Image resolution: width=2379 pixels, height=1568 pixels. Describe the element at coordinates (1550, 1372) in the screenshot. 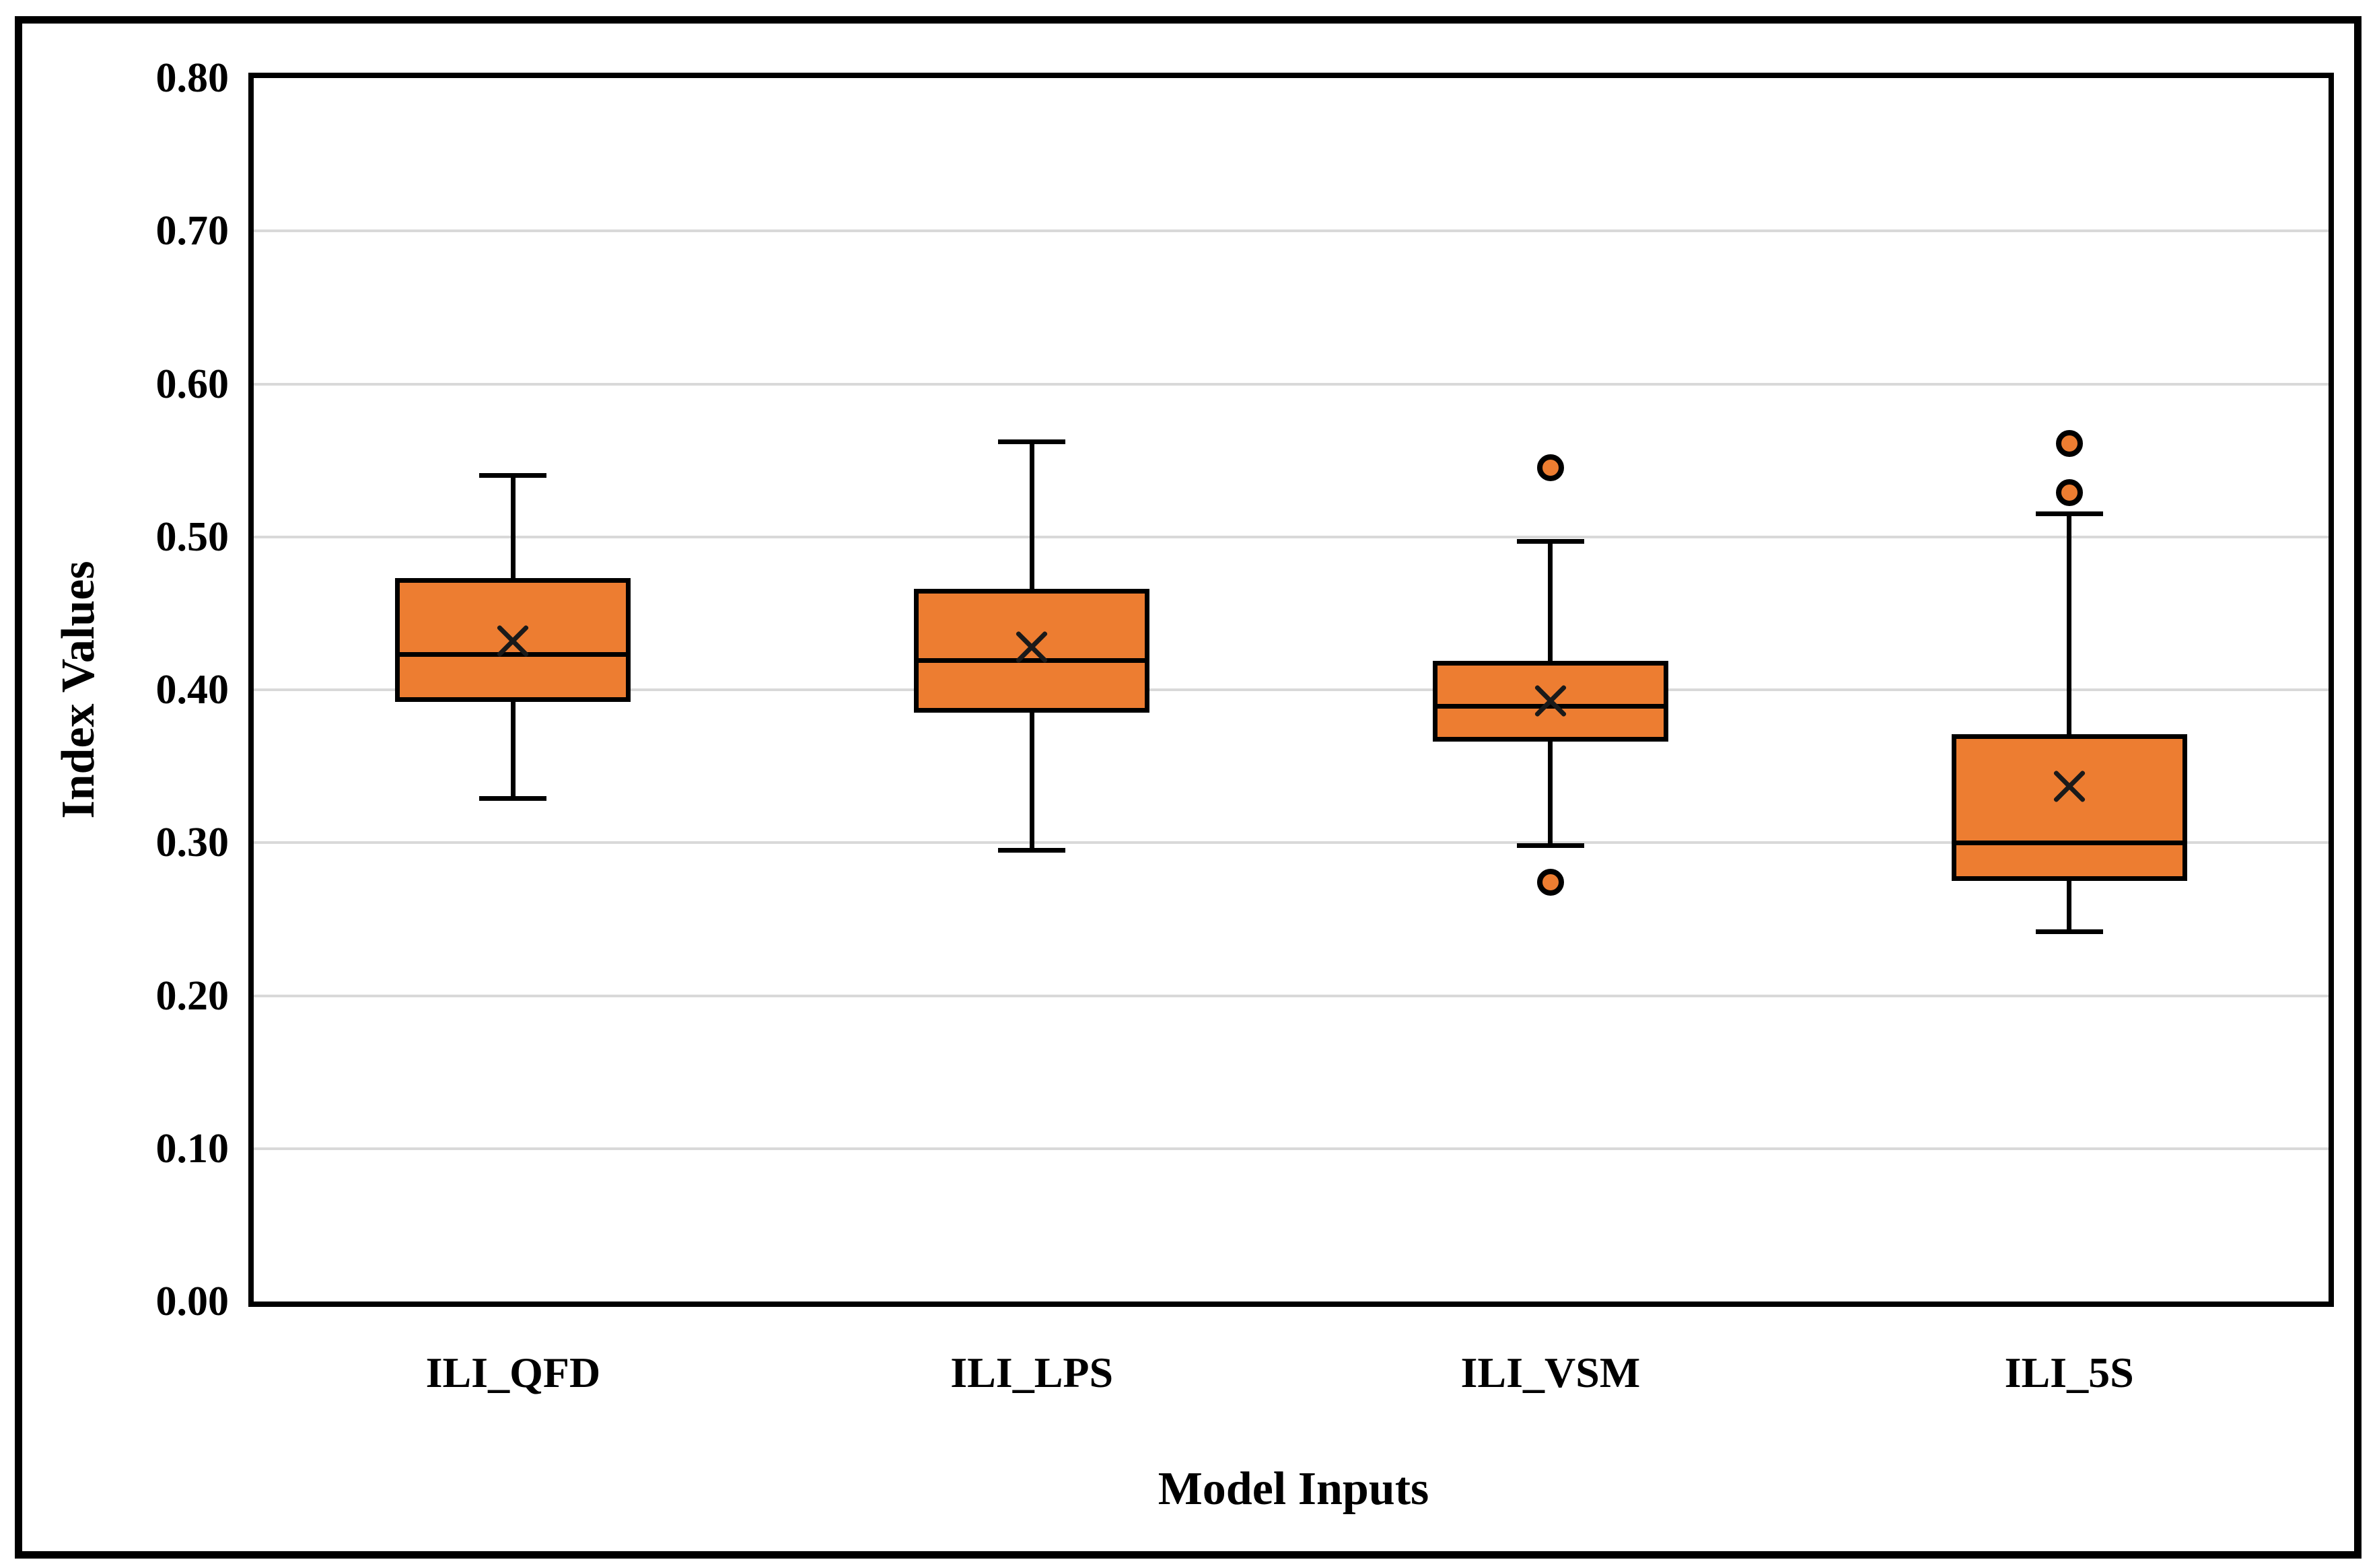

I see `x-category-label-ILI_VSM: ILI_VSM` at that location.